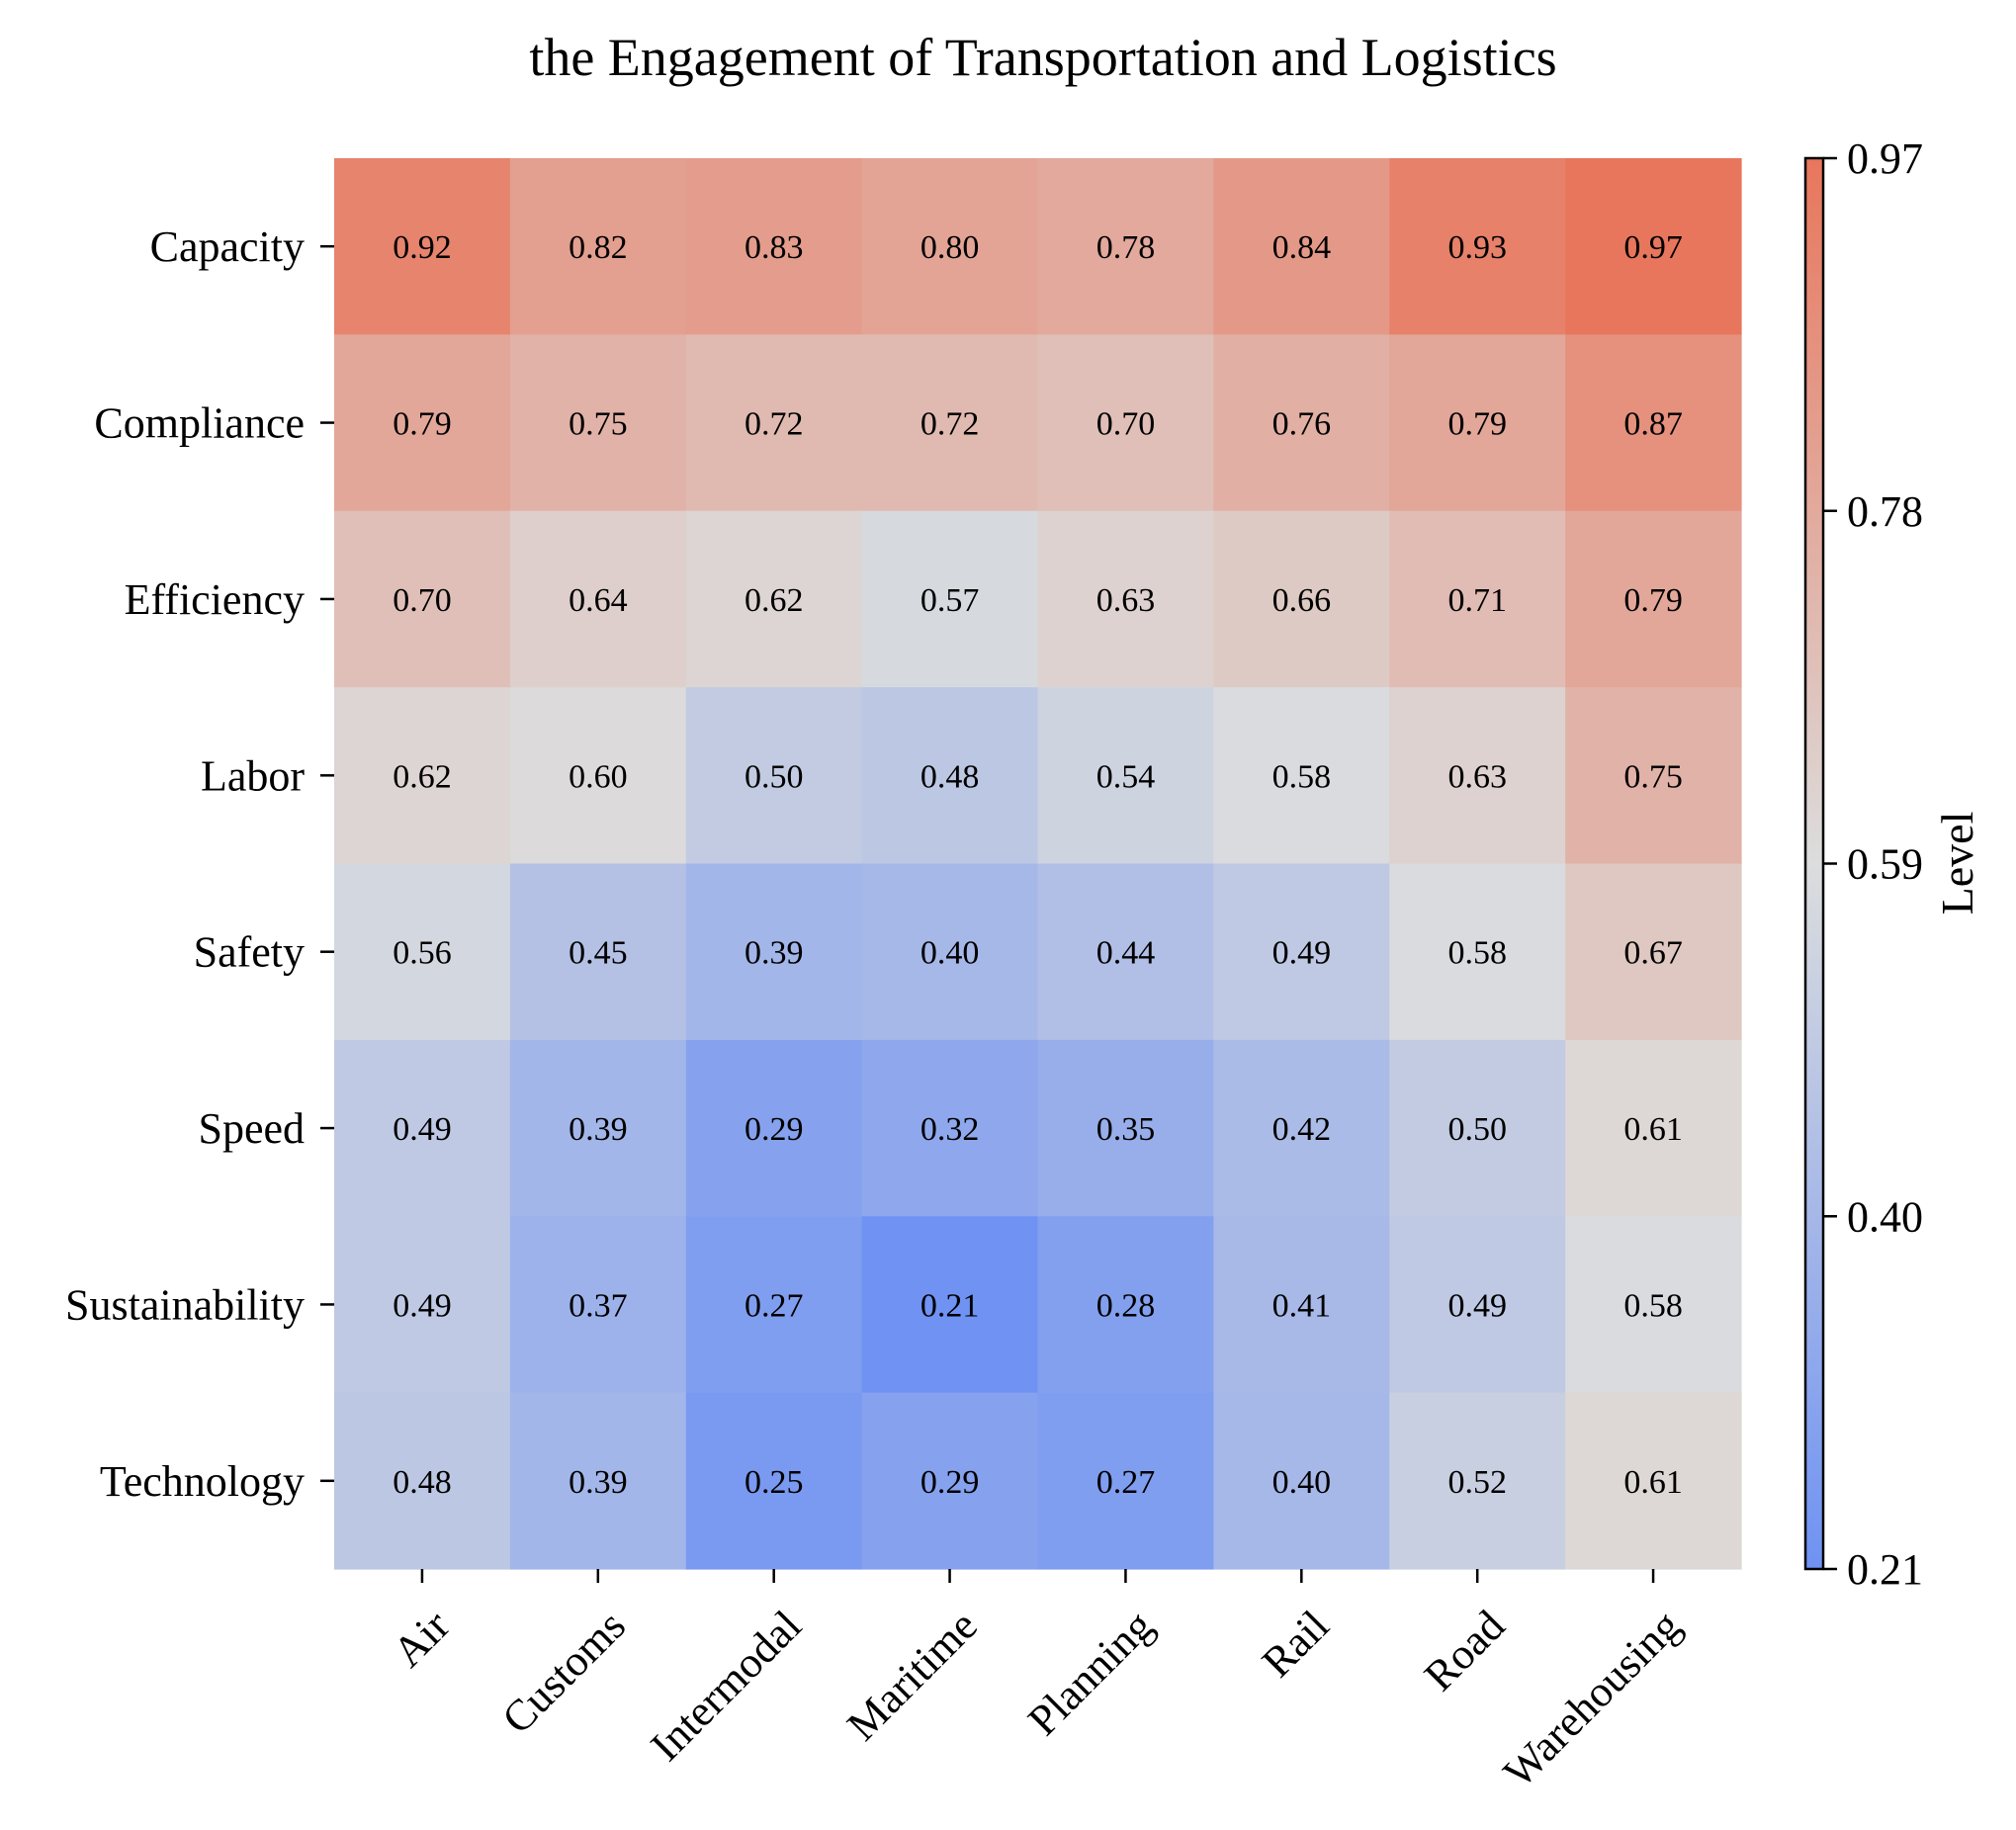 Image resolution: width=2016 pixels, height=1830 pixels. I want to click on cell-value-label: 0.76, so click(1302, 424).